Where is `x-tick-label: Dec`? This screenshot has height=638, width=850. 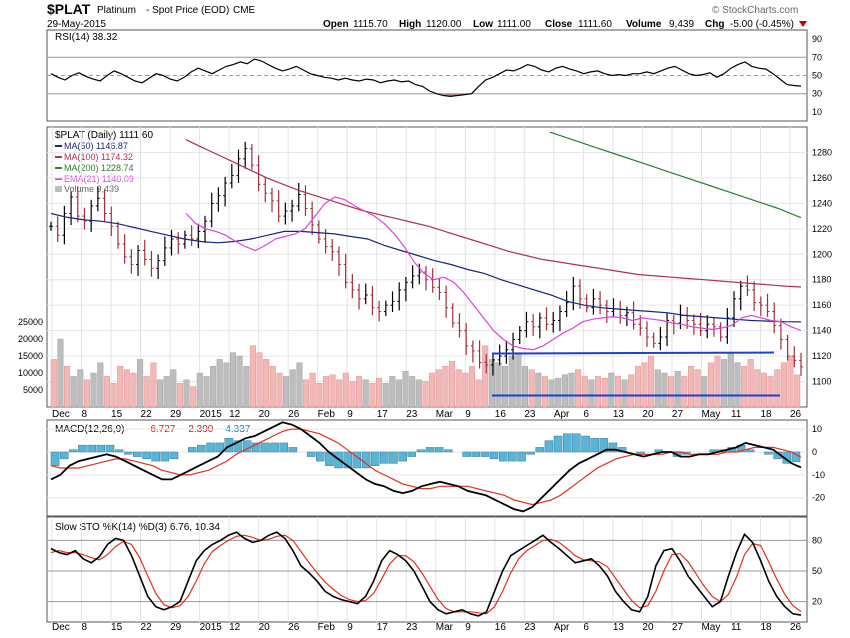 x-tick-label: Dec is located at coordinates (61, 627).